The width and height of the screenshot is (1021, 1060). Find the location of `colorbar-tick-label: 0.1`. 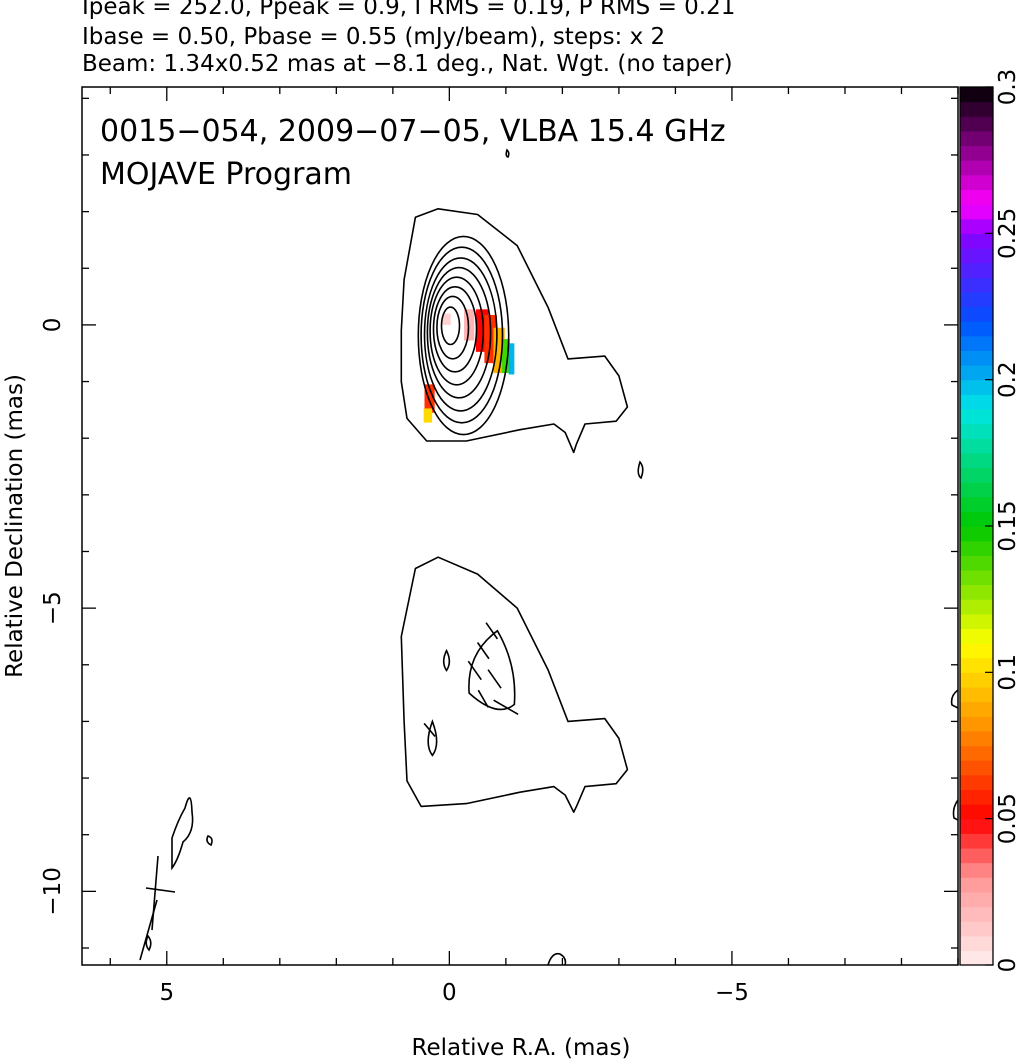

colorbar-tick-label: 0.1 is located at coordinates (1008, 672).